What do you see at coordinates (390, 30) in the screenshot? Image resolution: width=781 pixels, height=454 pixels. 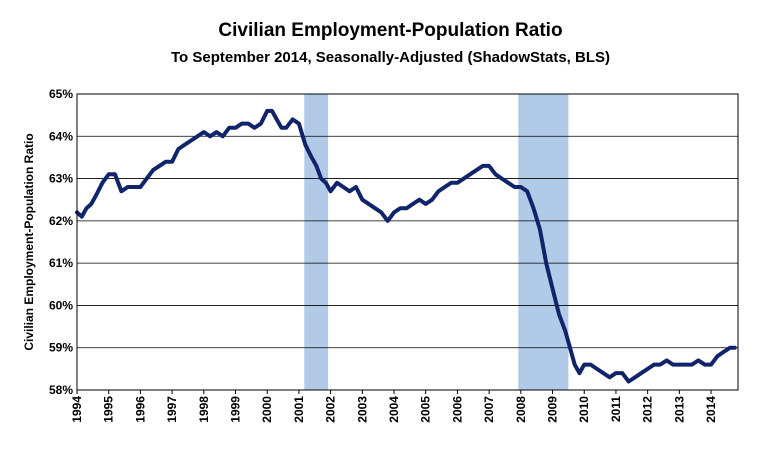 I see `chart-title: Civilian Employment-Population Ratio` at bounding box center [390, 30].